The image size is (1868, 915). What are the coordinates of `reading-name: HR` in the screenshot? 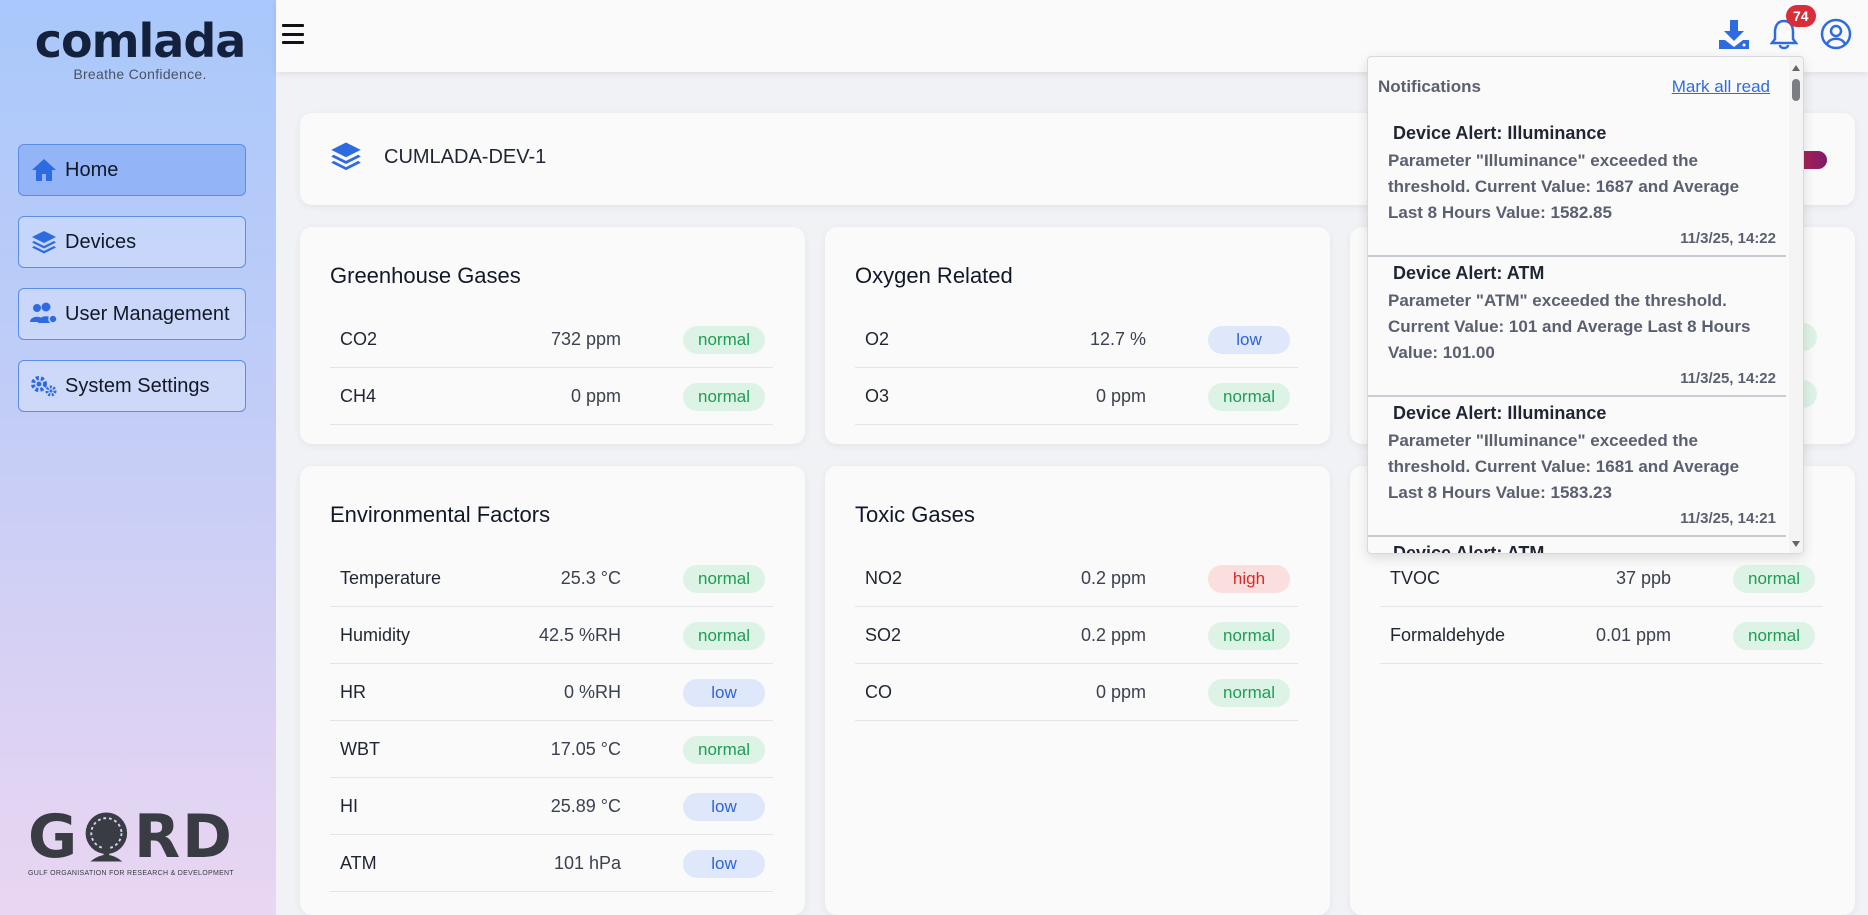 It's located at (353, 692).